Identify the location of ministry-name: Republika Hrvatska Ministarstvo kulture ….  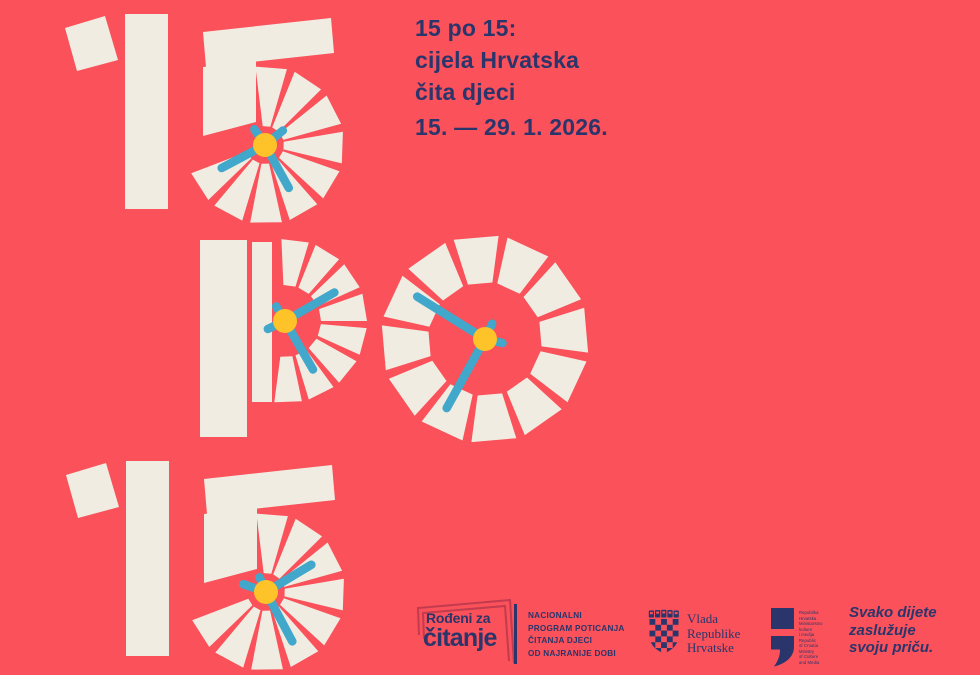
(811, 637).